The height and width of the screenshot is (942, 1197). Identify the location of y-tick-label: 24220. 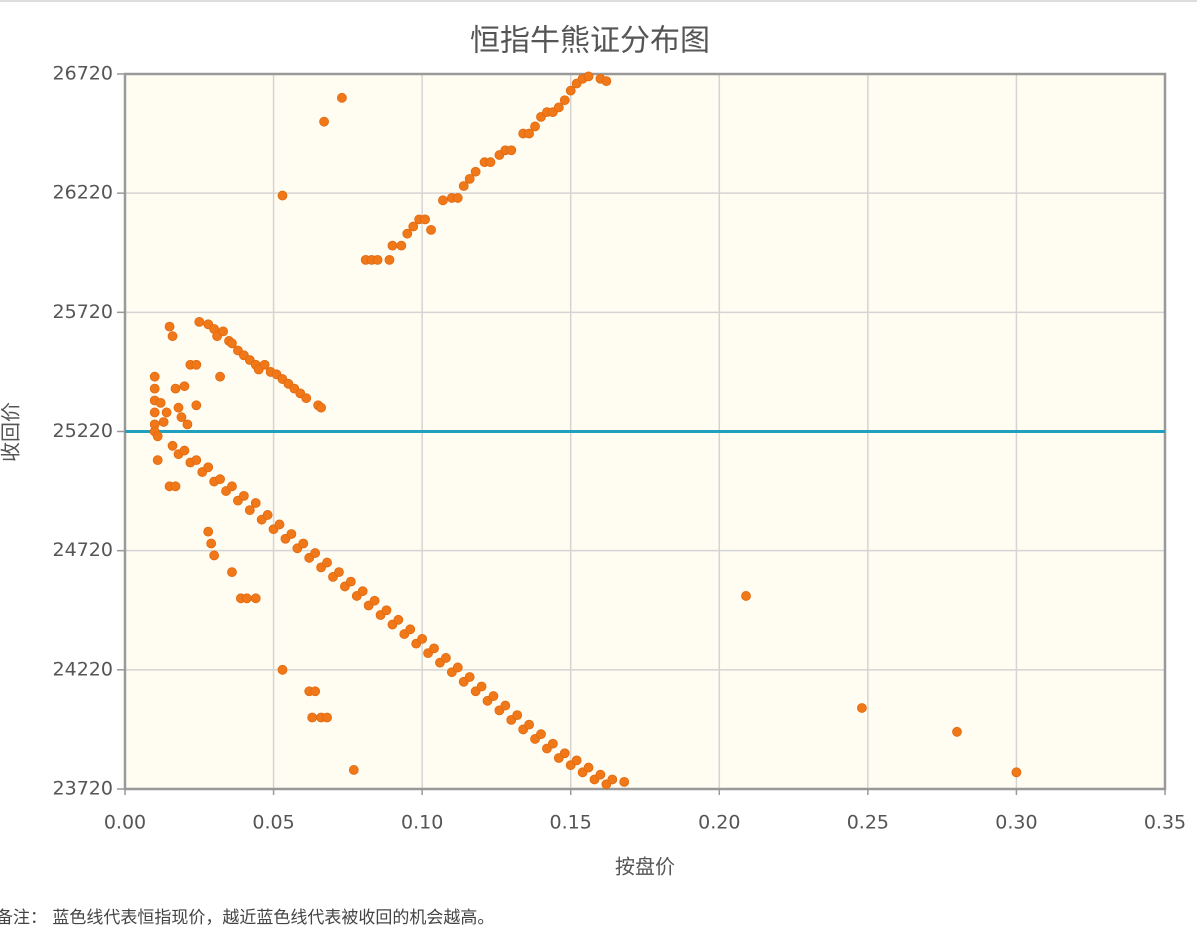
(83, 669).